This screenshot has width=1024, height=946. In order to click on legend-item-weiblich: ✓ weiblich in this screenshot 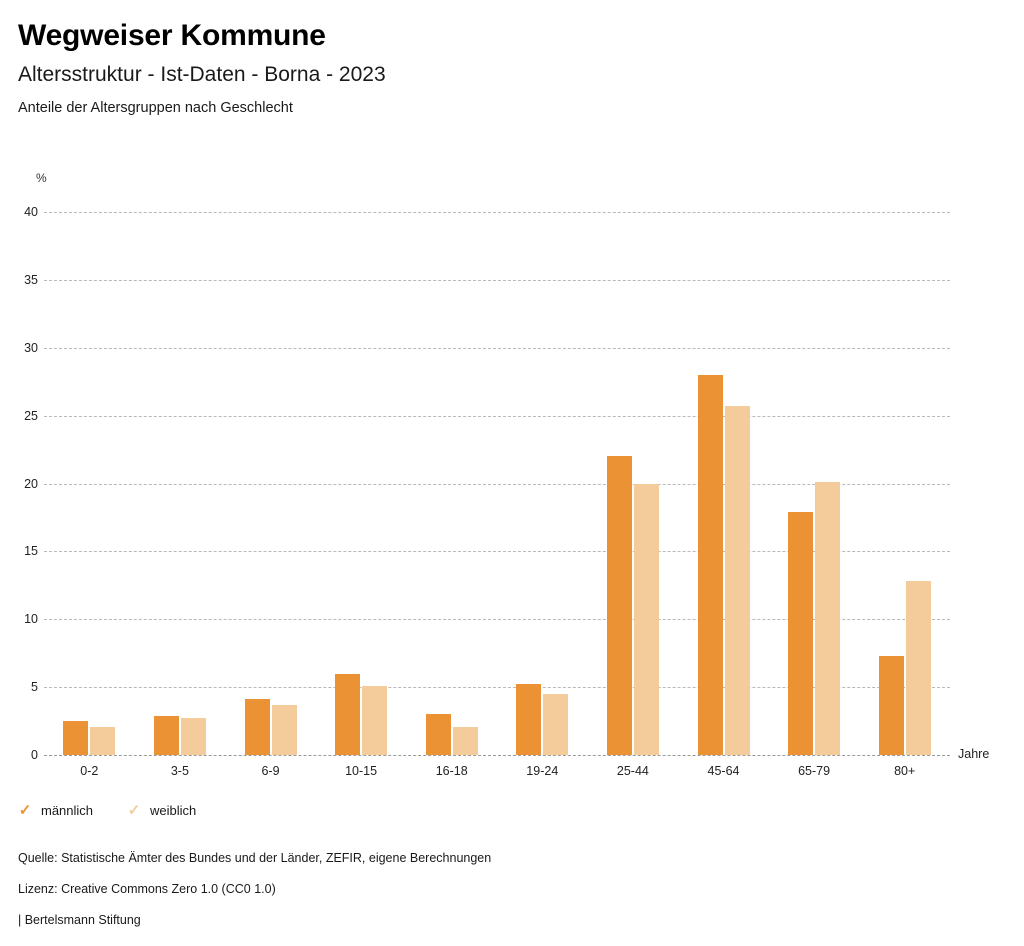, I will do `click(162, 810)`.